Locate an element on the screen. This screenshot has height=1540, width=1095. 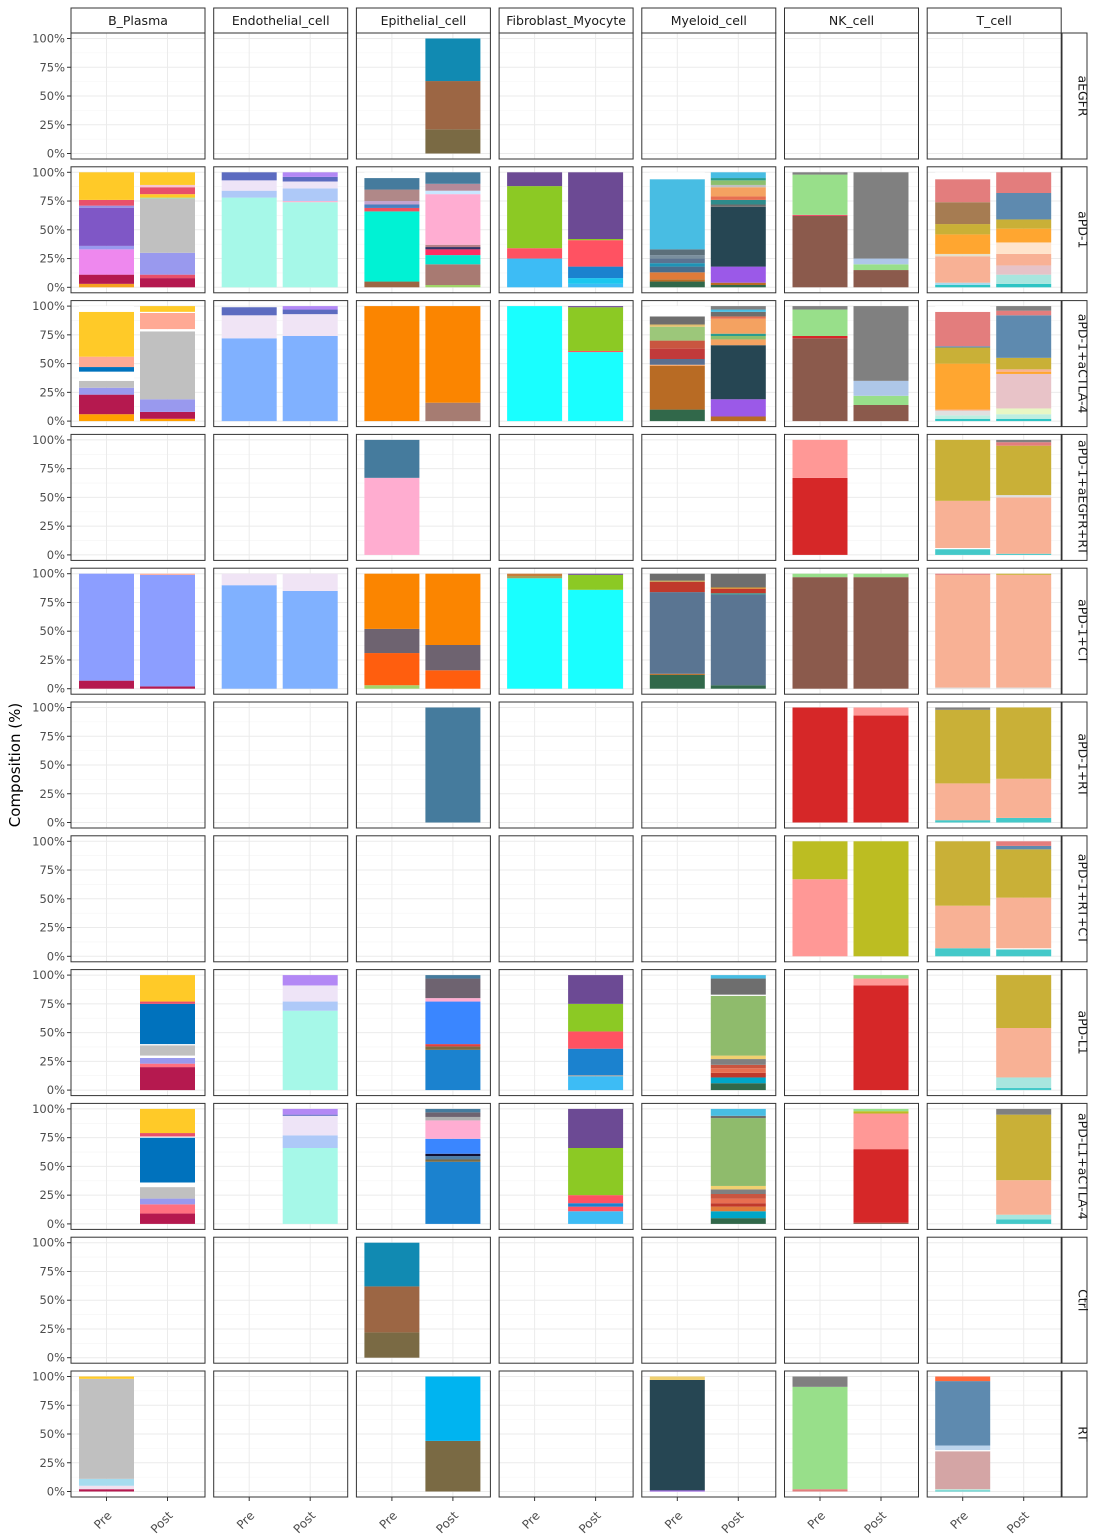
row-strip: aPD-L1 is located at coordinates (1076, 1033).